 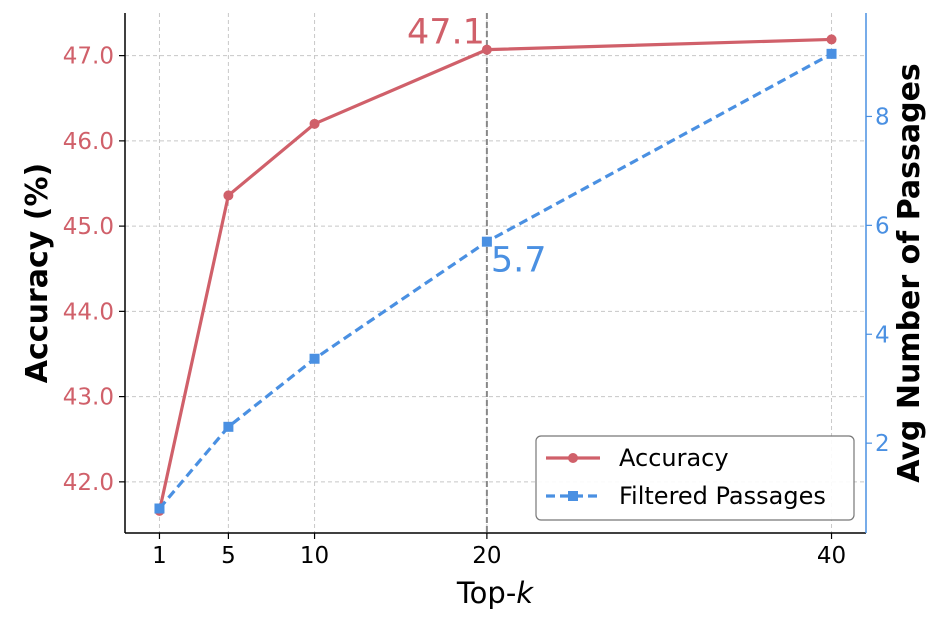 I want to click on annotation-accuracy-top20: 47.1, so click(x=446, y=33).